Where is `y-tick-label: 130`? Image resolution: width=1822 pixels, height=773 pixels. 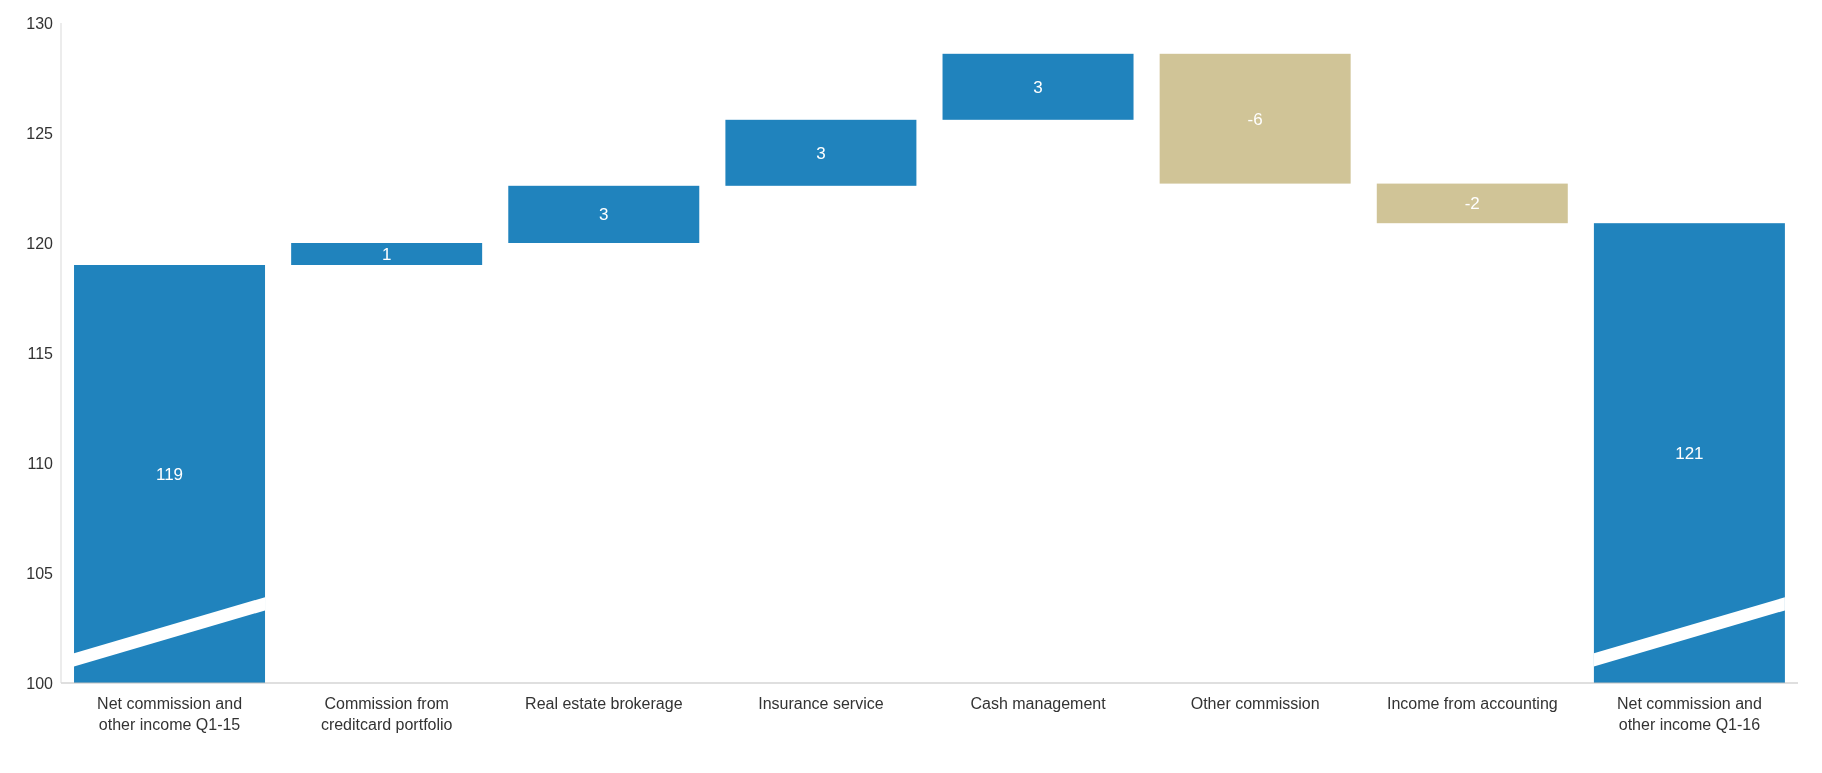 y-tick-label: 130 is located at coordinates (40, 23).